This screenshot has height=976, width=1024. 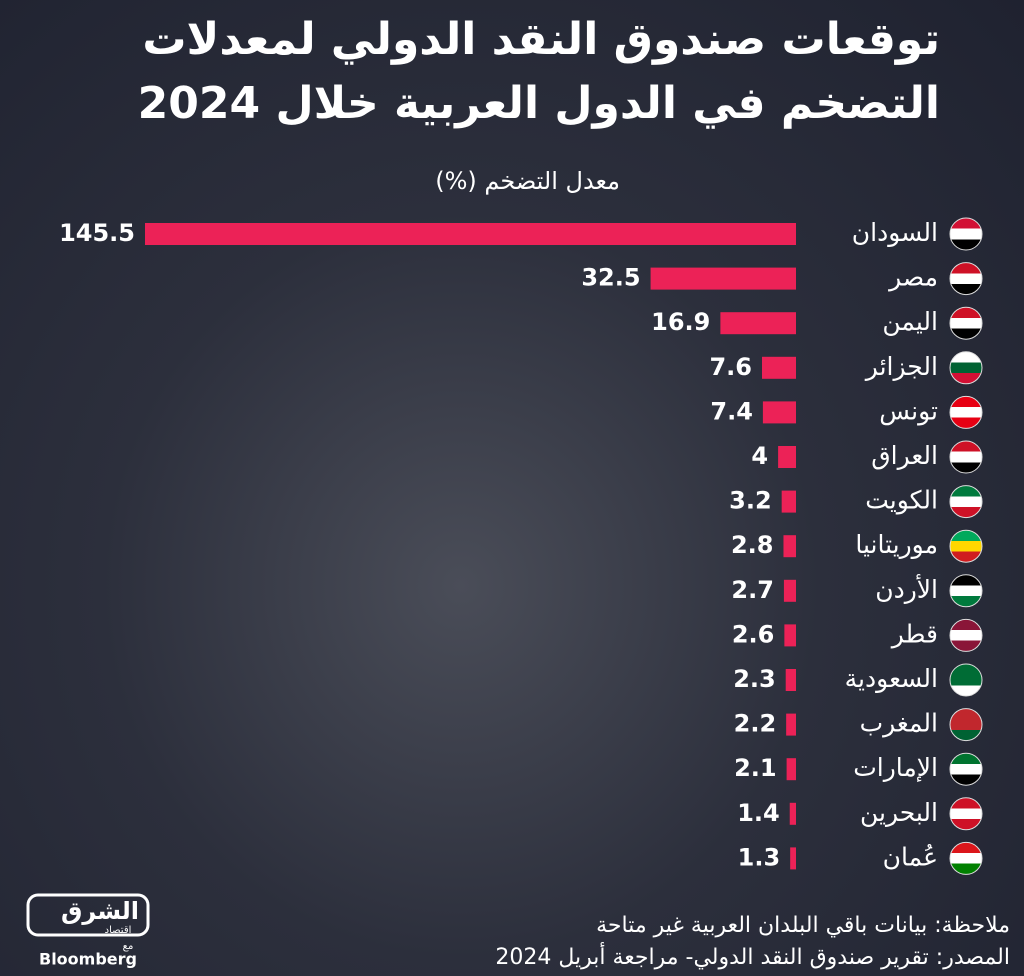 What do you see at coordinates (899, 812) in the screenshot?
I see `category-label: البحرين` at bounding box center [899, 812].